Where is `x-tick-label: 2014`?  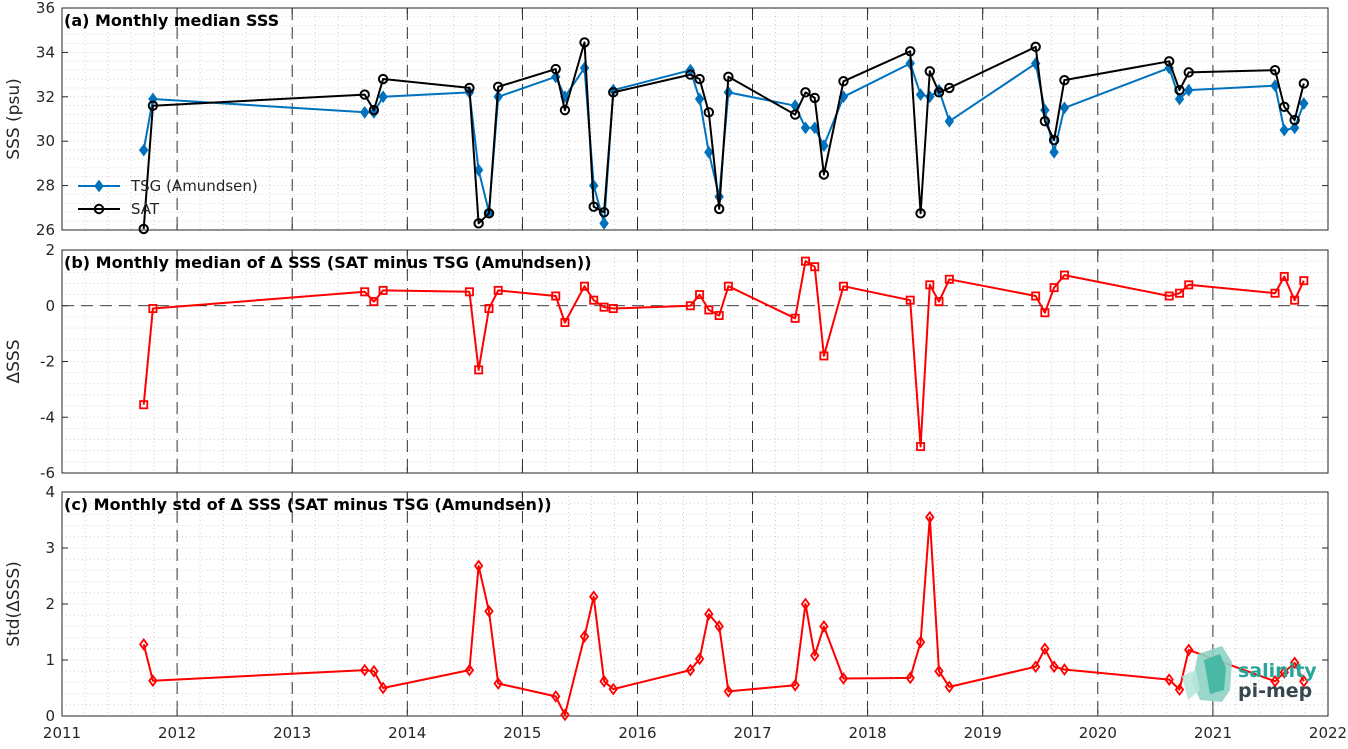
x-tick-label: 2014 is located at coordinates (407, 733).